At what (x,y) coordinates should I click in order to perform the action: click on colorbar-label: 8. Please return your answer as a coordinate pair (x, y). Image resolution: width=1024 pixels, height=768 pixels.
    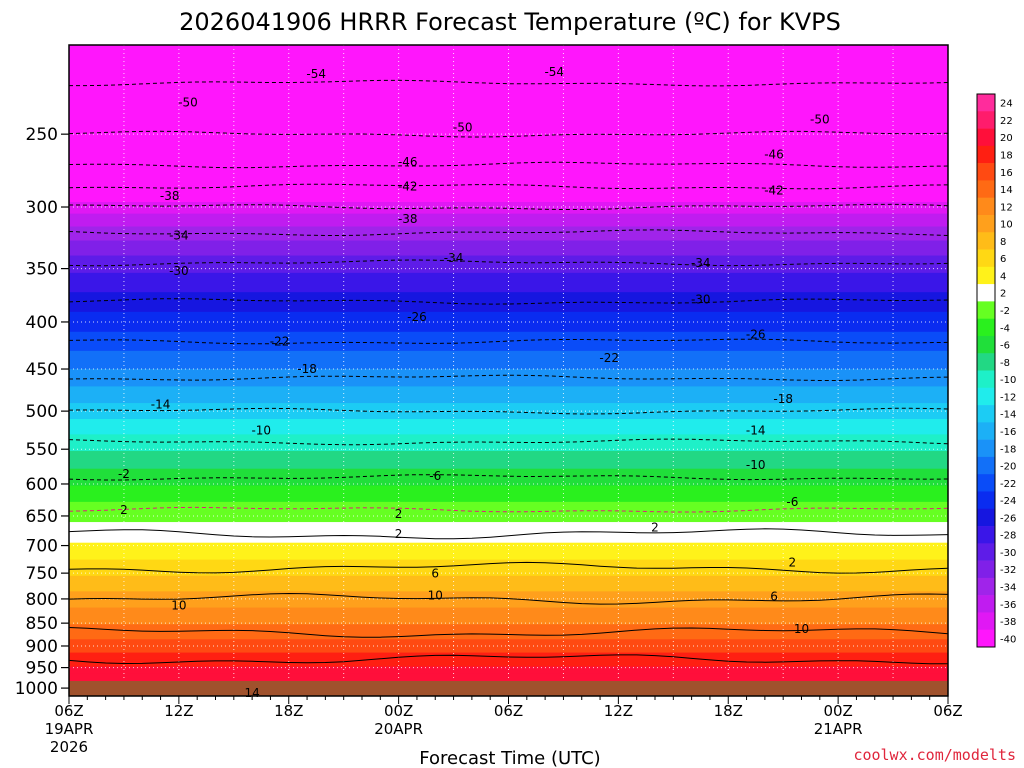
    Looking at the image, I should click on (1003, 242).